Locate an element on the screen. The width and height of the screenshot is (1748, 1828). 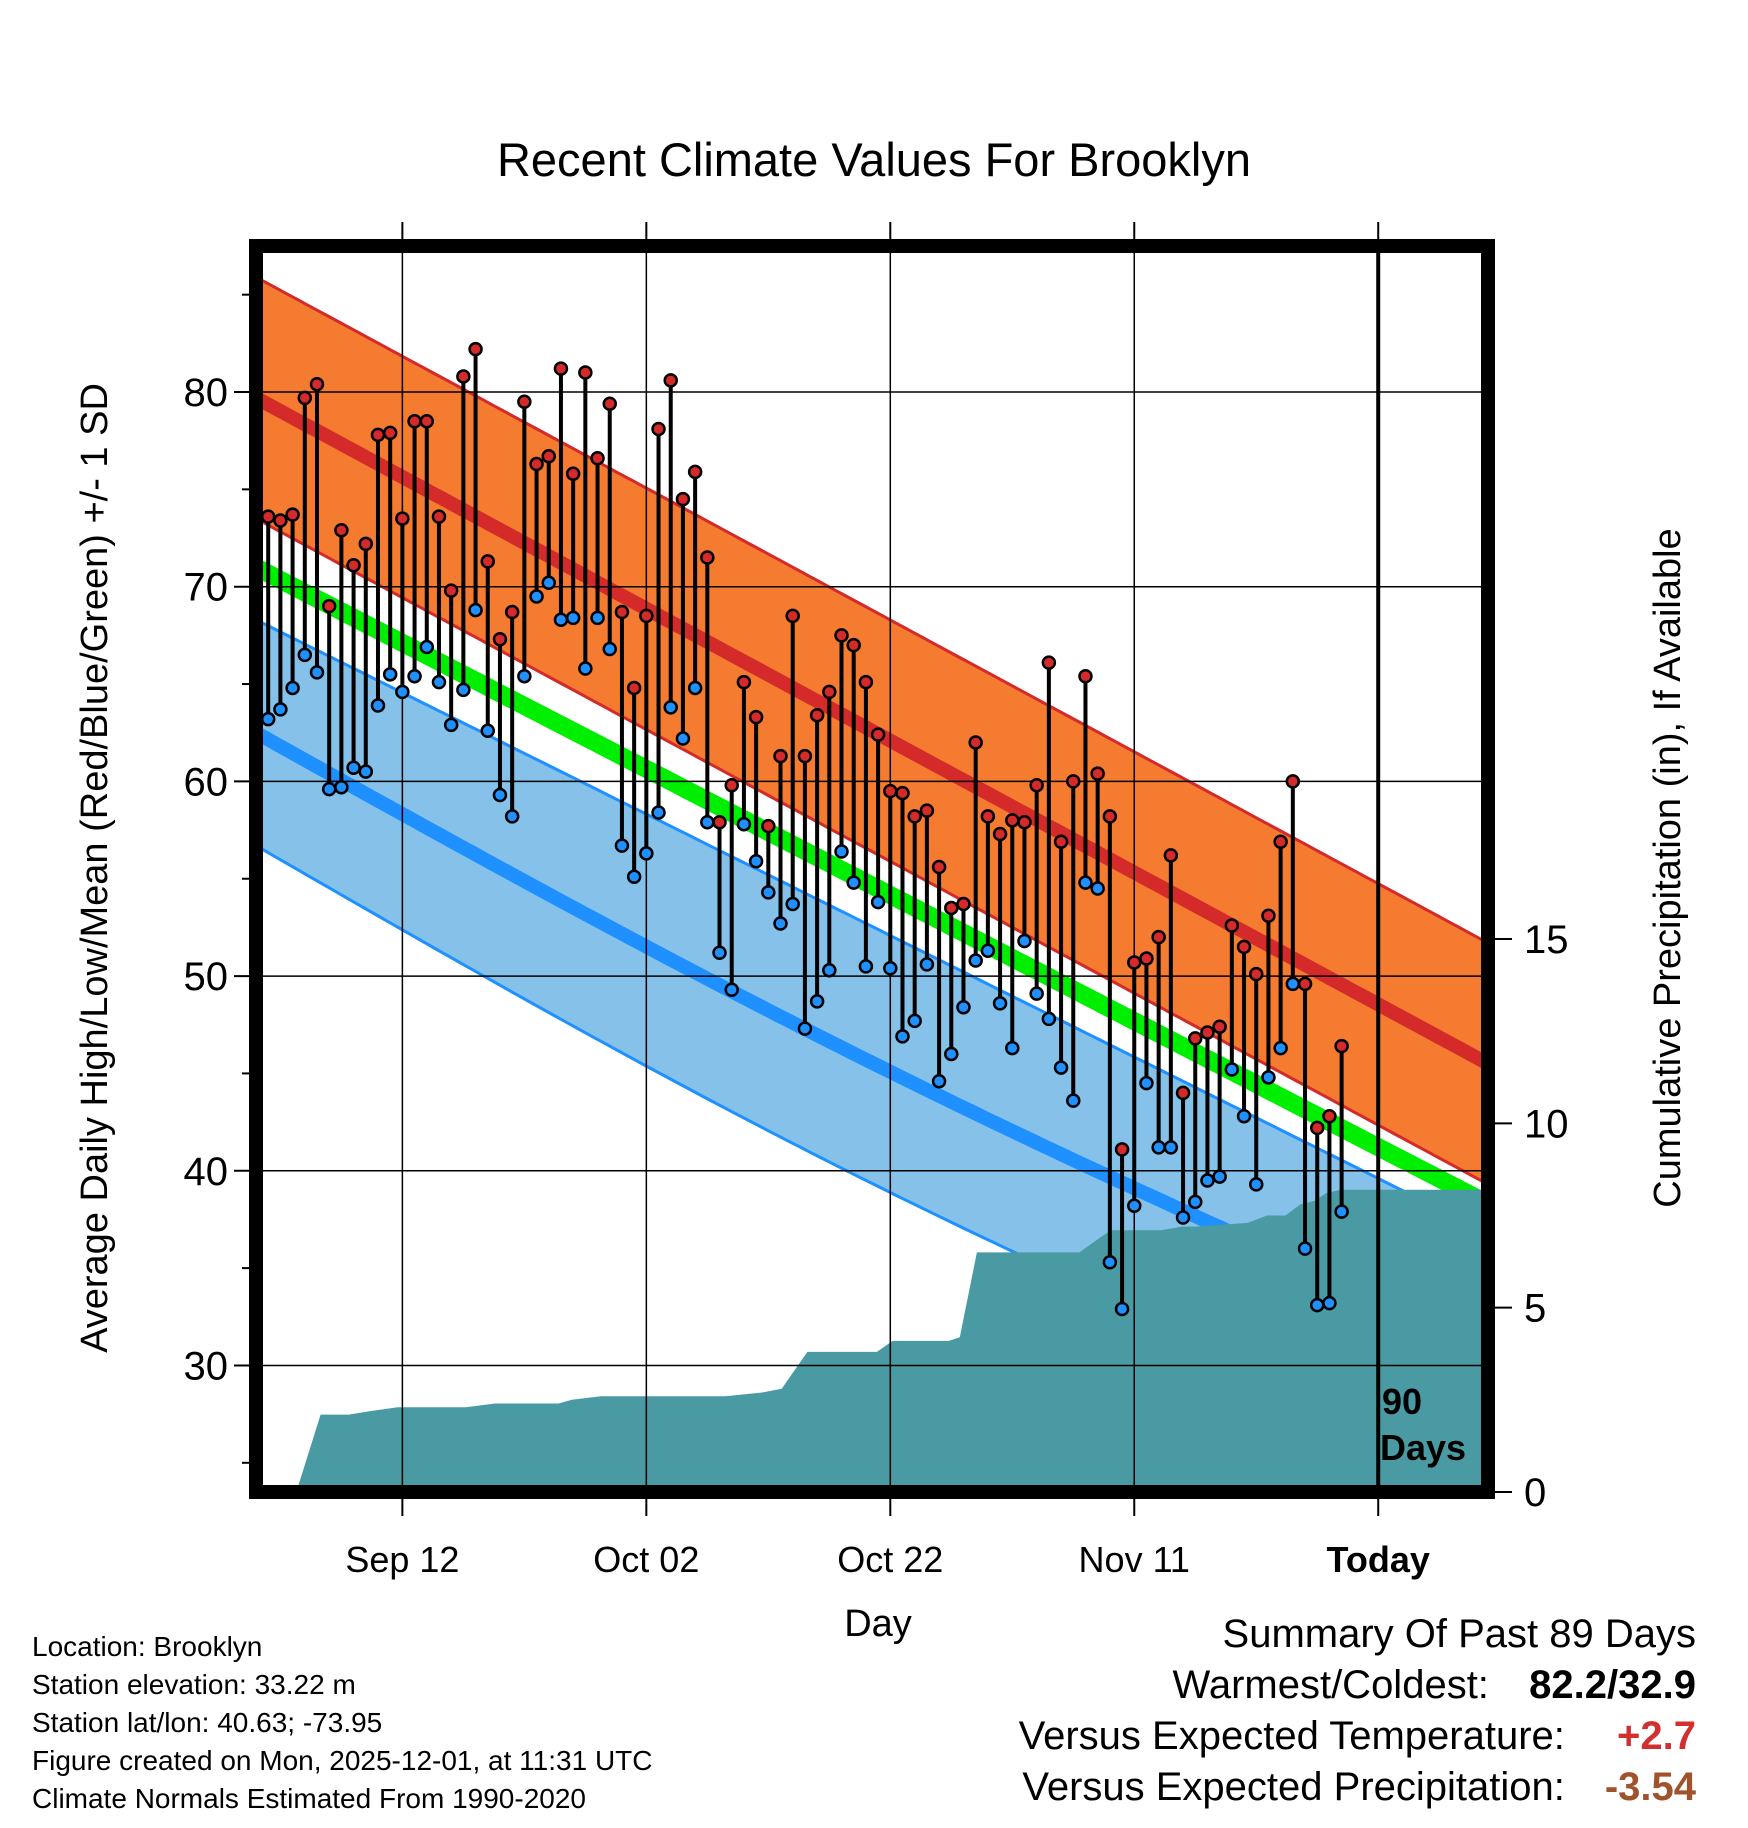
y2-tick-label: 10 is located at coordinates (1546, 1124).